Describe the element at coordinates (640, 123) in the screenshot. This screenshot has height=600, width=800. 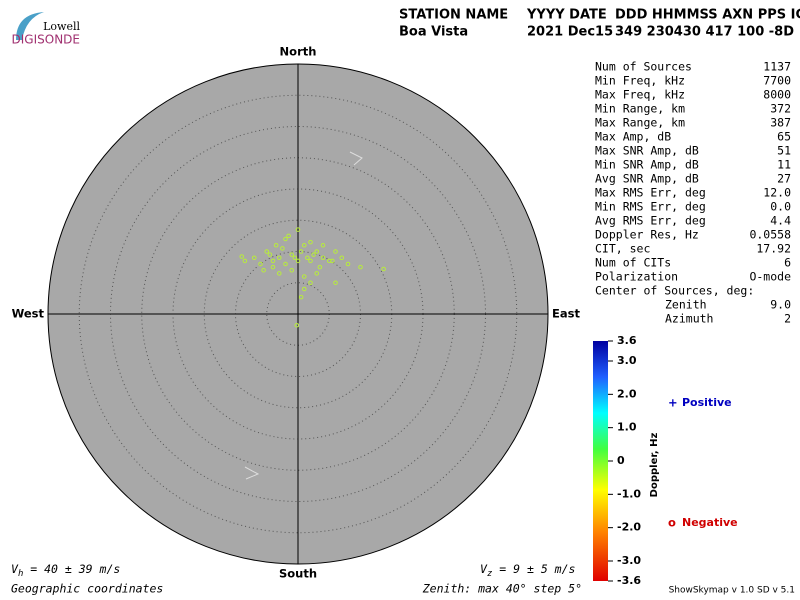
I see `stat-label: Max Range, km` at that location.